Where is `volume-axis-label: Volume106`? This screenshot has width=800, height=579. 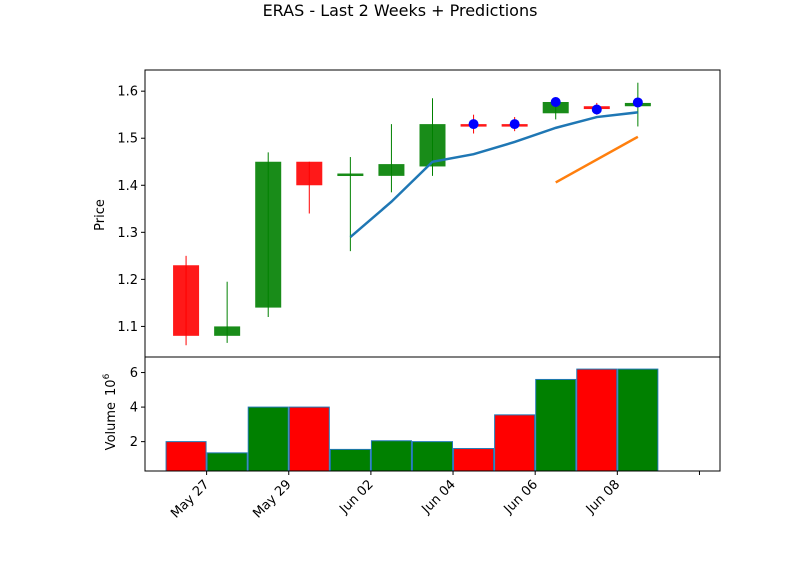 volume-axis-label: Volume106 is located at coordinates (110, 411).